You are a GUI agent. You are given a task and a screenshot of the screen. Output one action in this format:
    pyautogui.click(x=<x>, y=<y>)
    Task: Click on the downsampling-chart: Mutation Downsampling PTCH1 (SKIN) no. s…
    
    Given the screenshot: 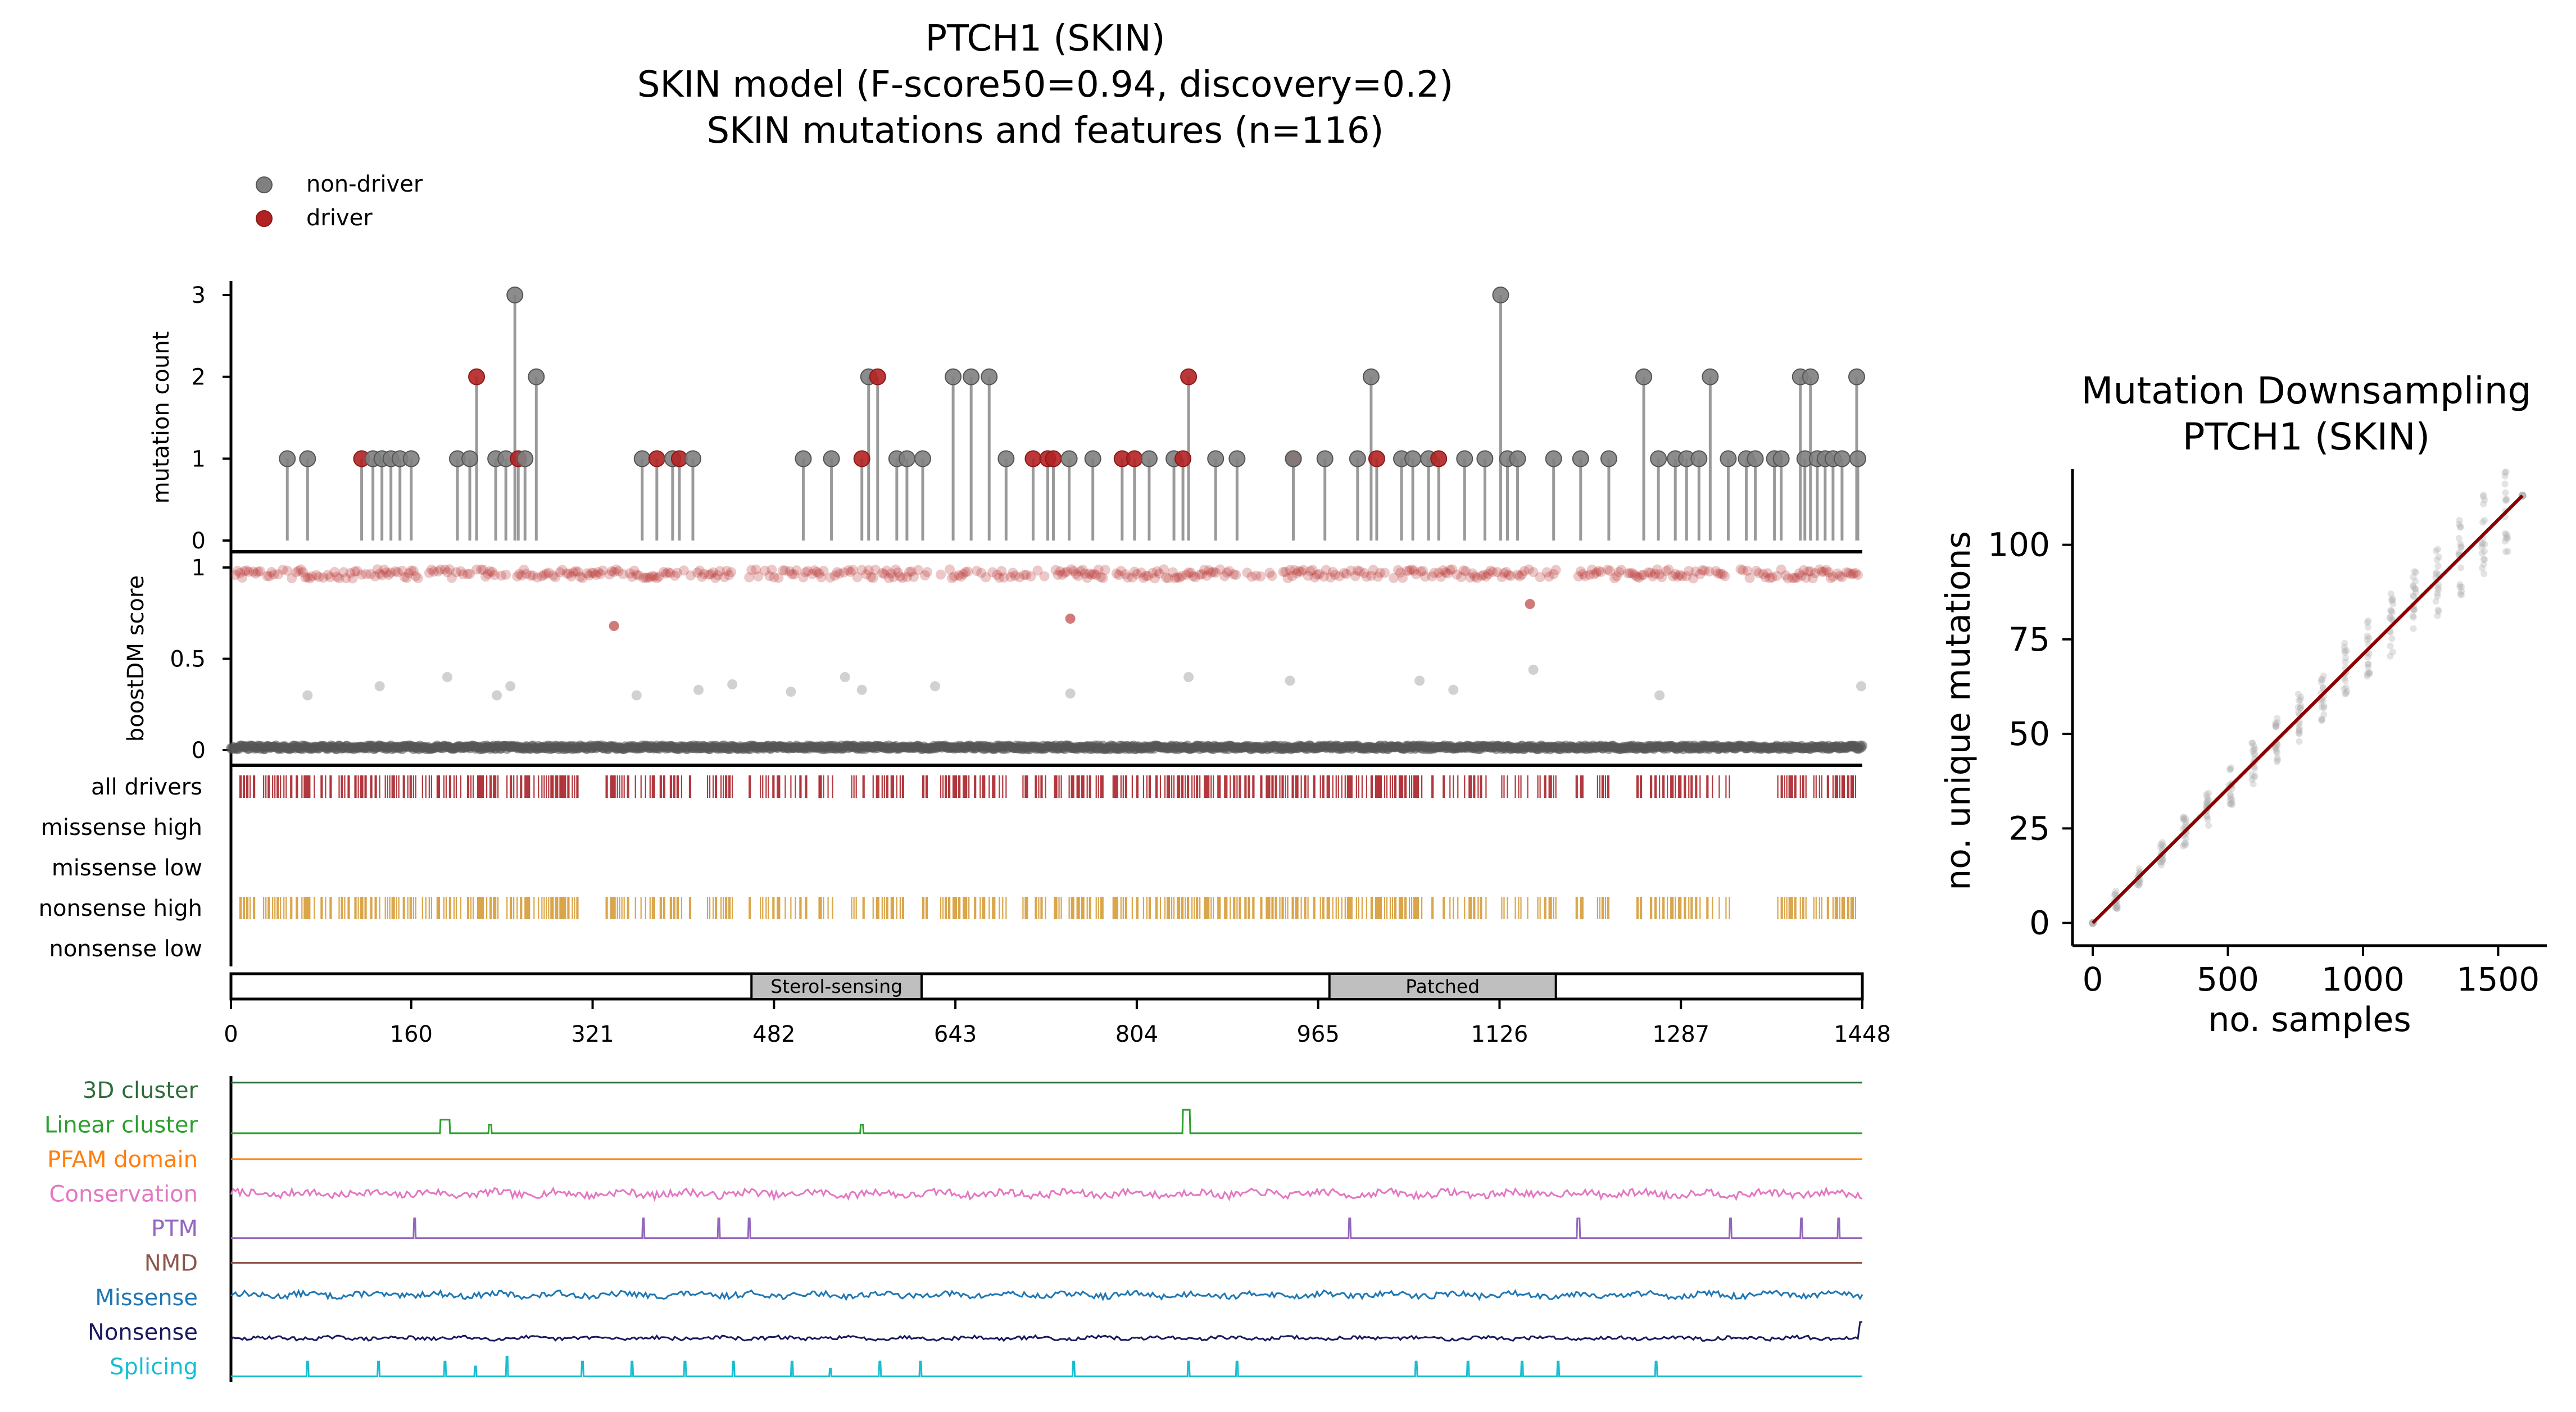 What is the action you would take?
    pyautogui.click(x=2243, y=704)
    